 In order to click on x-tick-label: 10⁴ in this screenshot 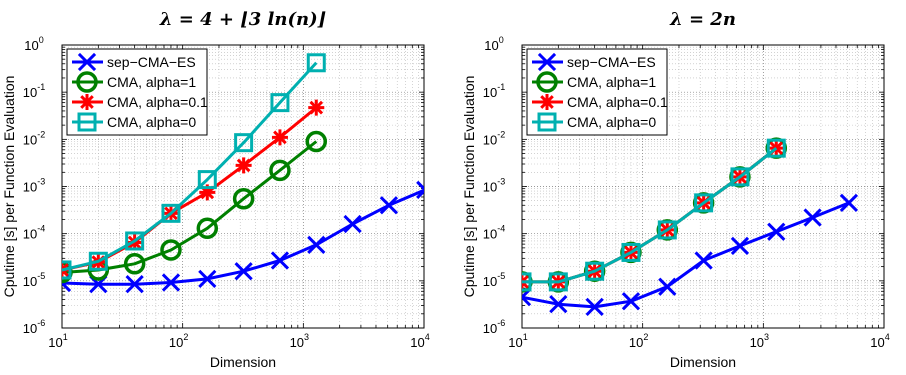, I will do `click(879, 341)`.